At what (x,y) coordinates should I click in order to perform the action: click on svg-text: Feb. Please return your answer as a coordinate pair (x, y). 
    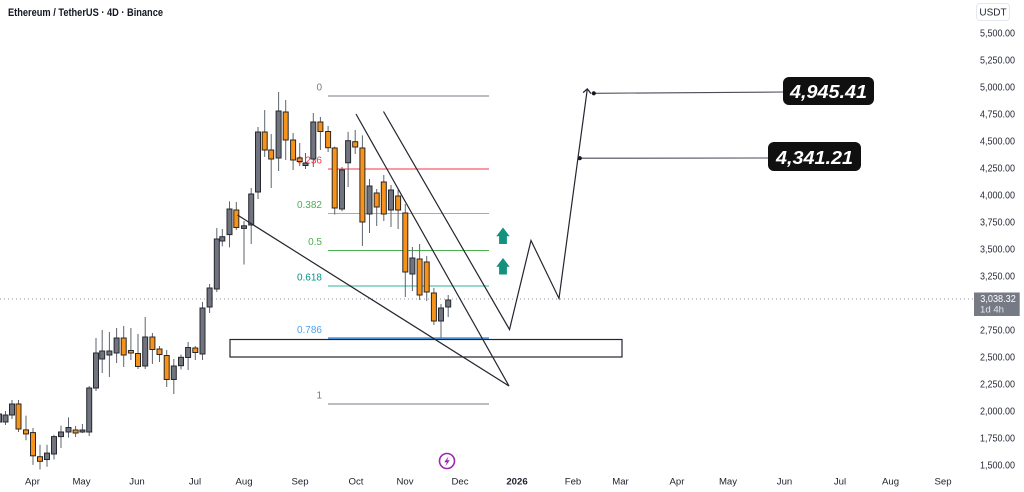
    Looking at the image, I should click on (573, 482).